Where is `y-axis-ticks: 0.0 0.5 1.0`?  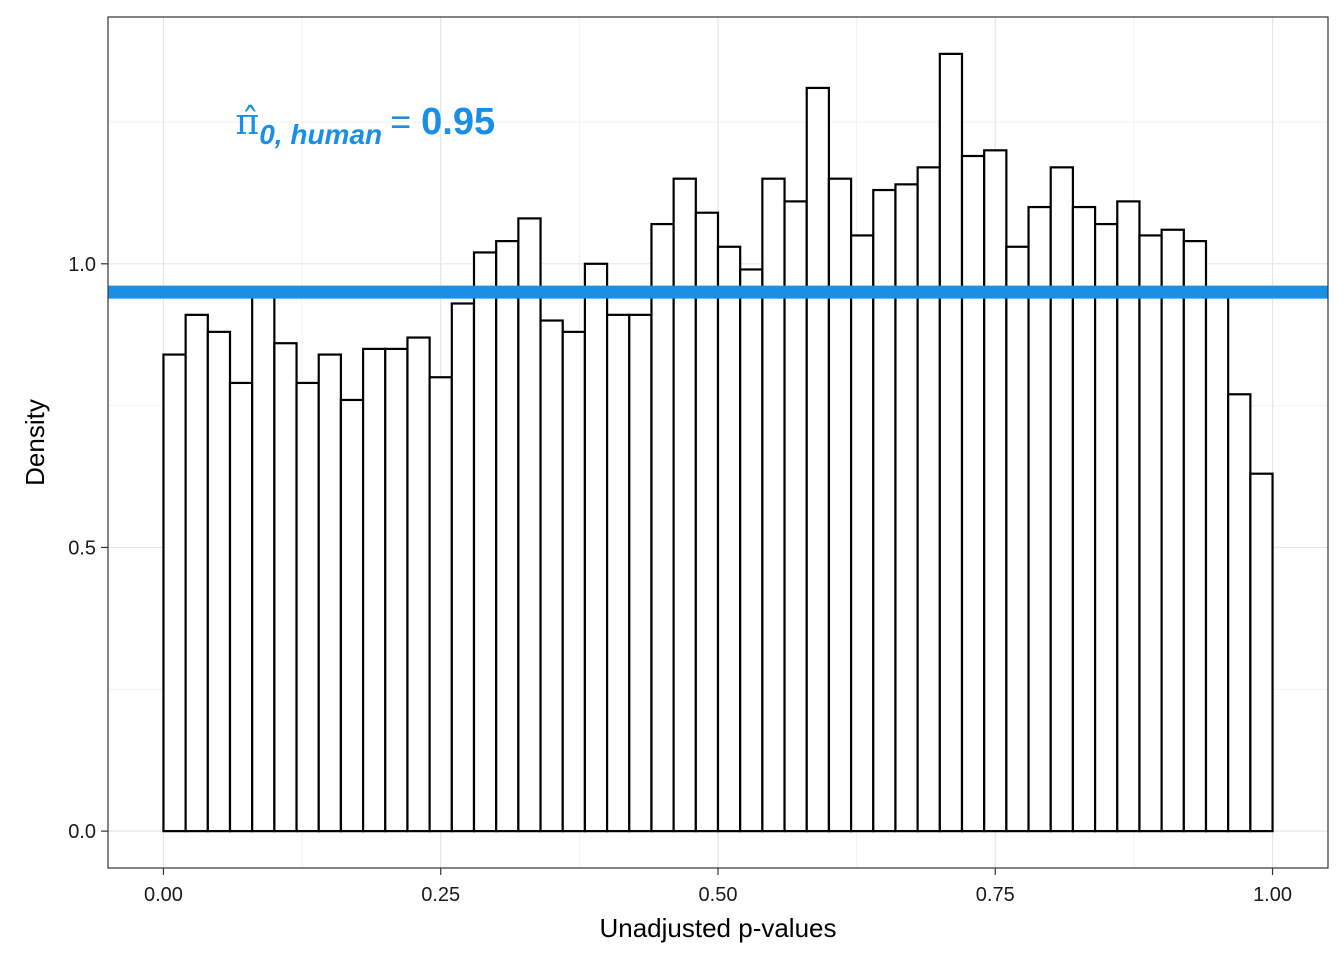
y-axis-ticks: 0.0 0.5 1.0 is located at coordinates (88, 548).